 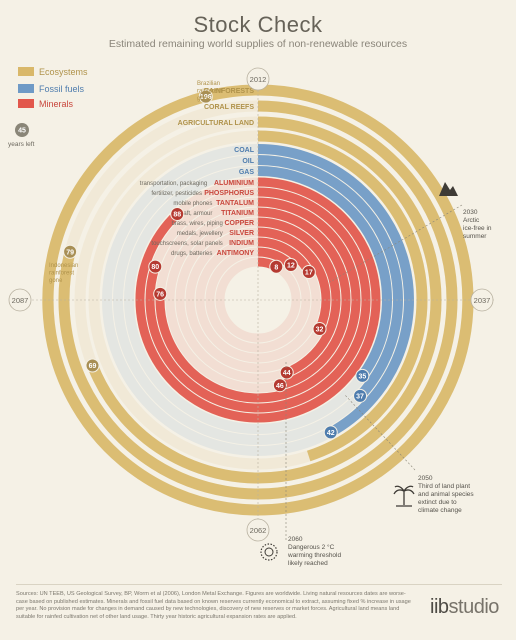 I want to click on mineral-label: SILVER, so click(x=241, y=233).